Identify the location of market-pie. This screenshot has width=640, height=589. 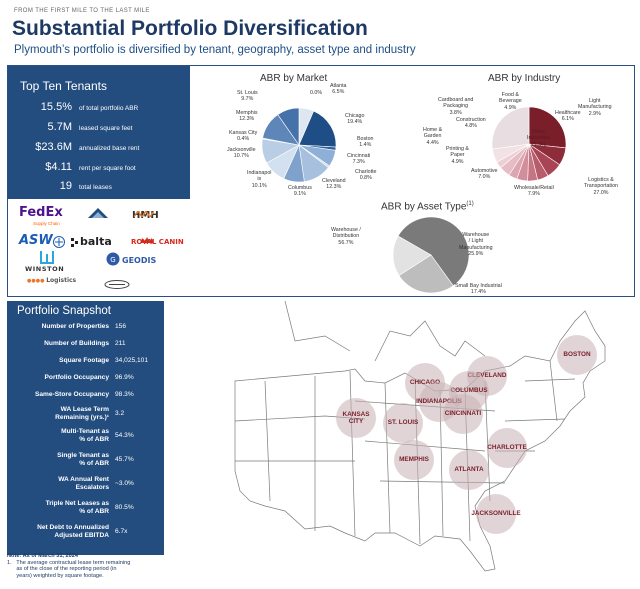
(299, 145).